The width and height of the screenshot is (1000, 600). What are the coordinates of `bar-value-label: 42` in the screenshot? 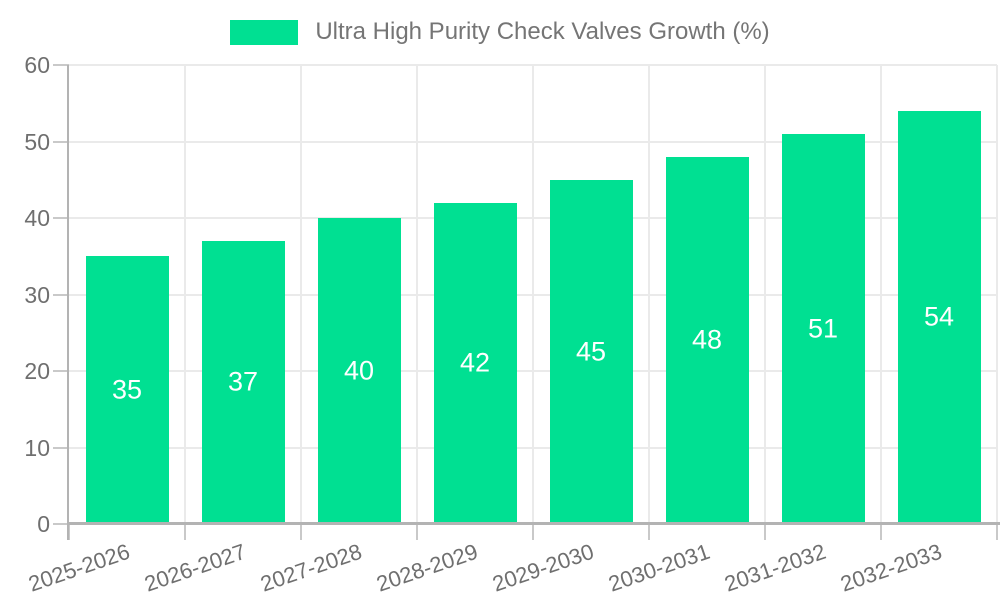 It's located at (475, 362).